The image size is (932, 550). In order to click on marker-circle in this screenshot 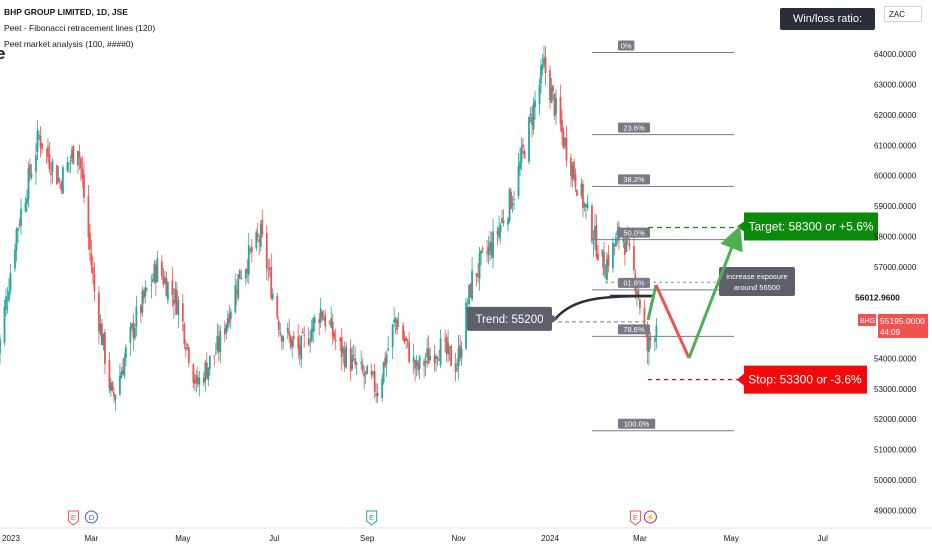, I will do `click(650, 517)`.